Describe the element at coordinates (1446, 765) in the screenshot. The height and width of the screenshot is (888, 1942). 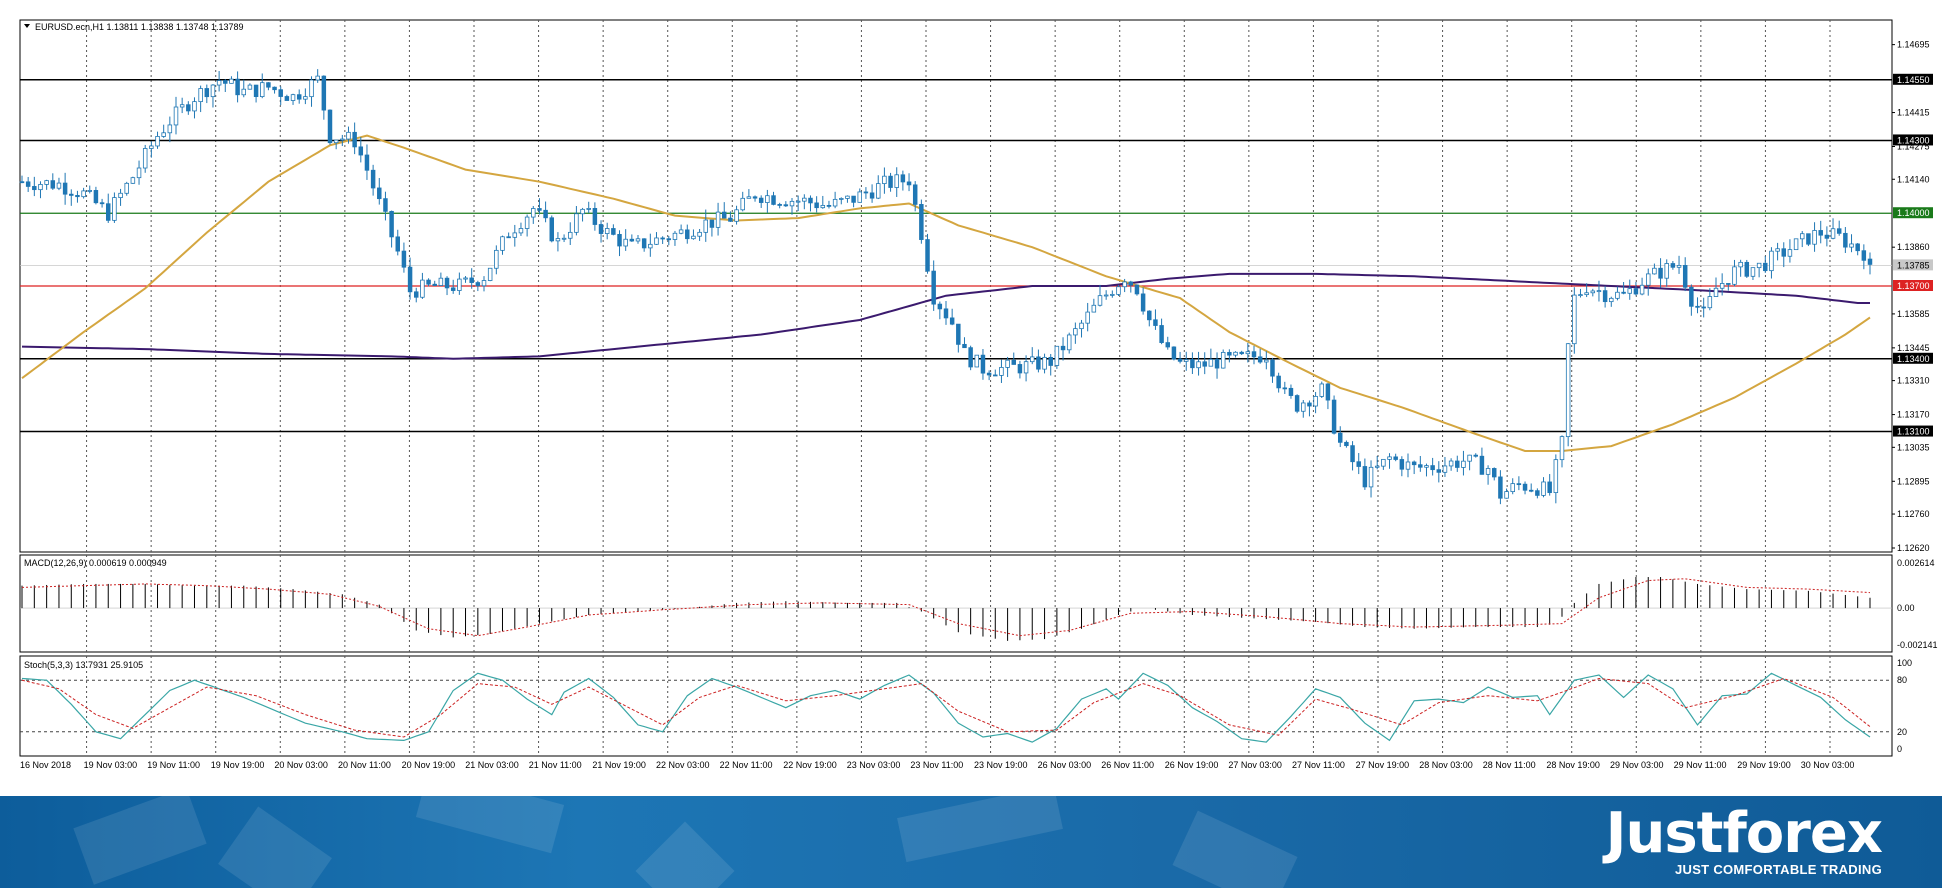
I see `time-tick-label: 28 Nov 03:00` at that location.